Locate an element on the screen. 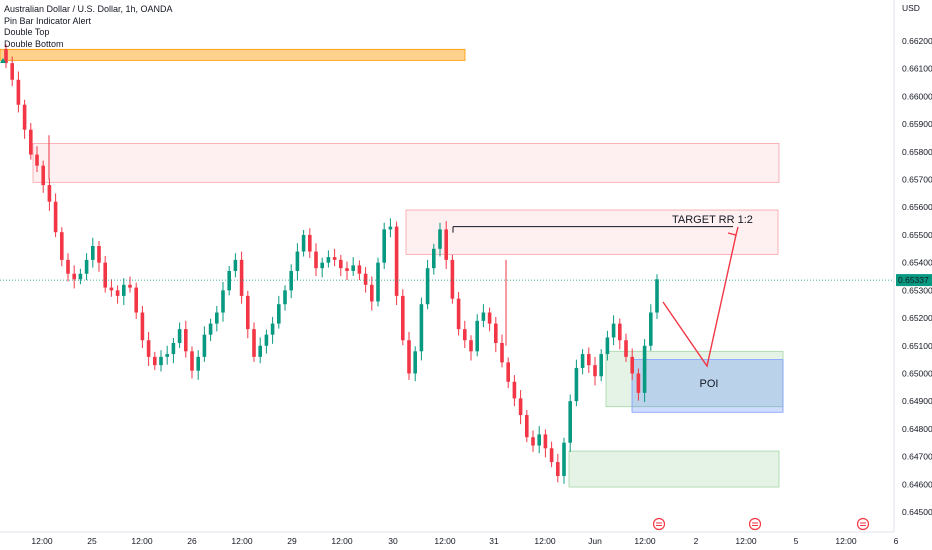 This screenshot has width=932, height=550. resistance-zone is located at coordinates (233, 54).